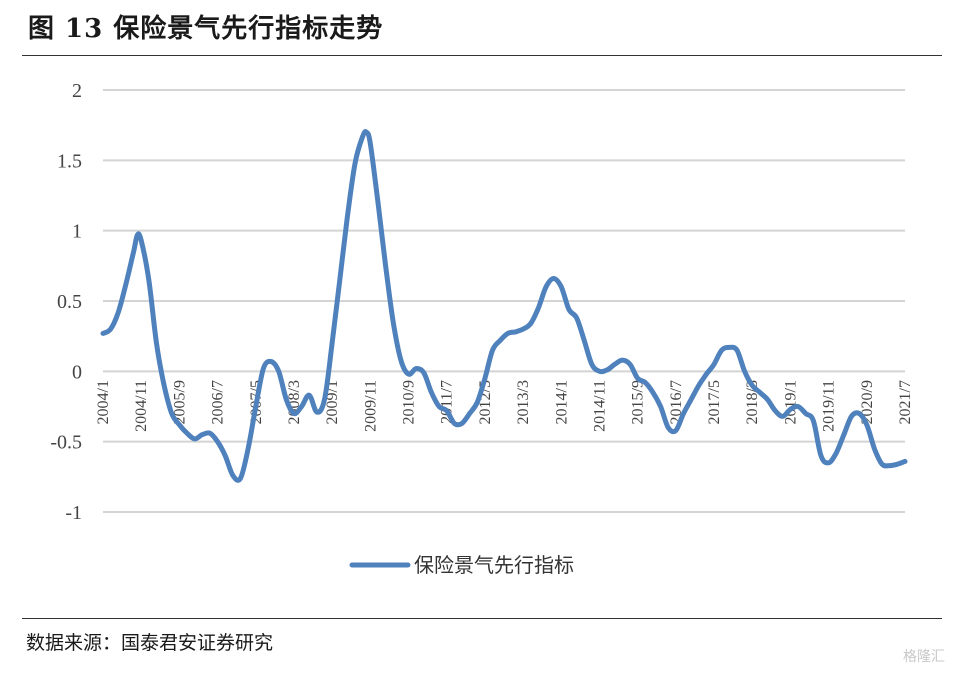  I want to click on x-tick-label: 2014/11, so click(599, 406).